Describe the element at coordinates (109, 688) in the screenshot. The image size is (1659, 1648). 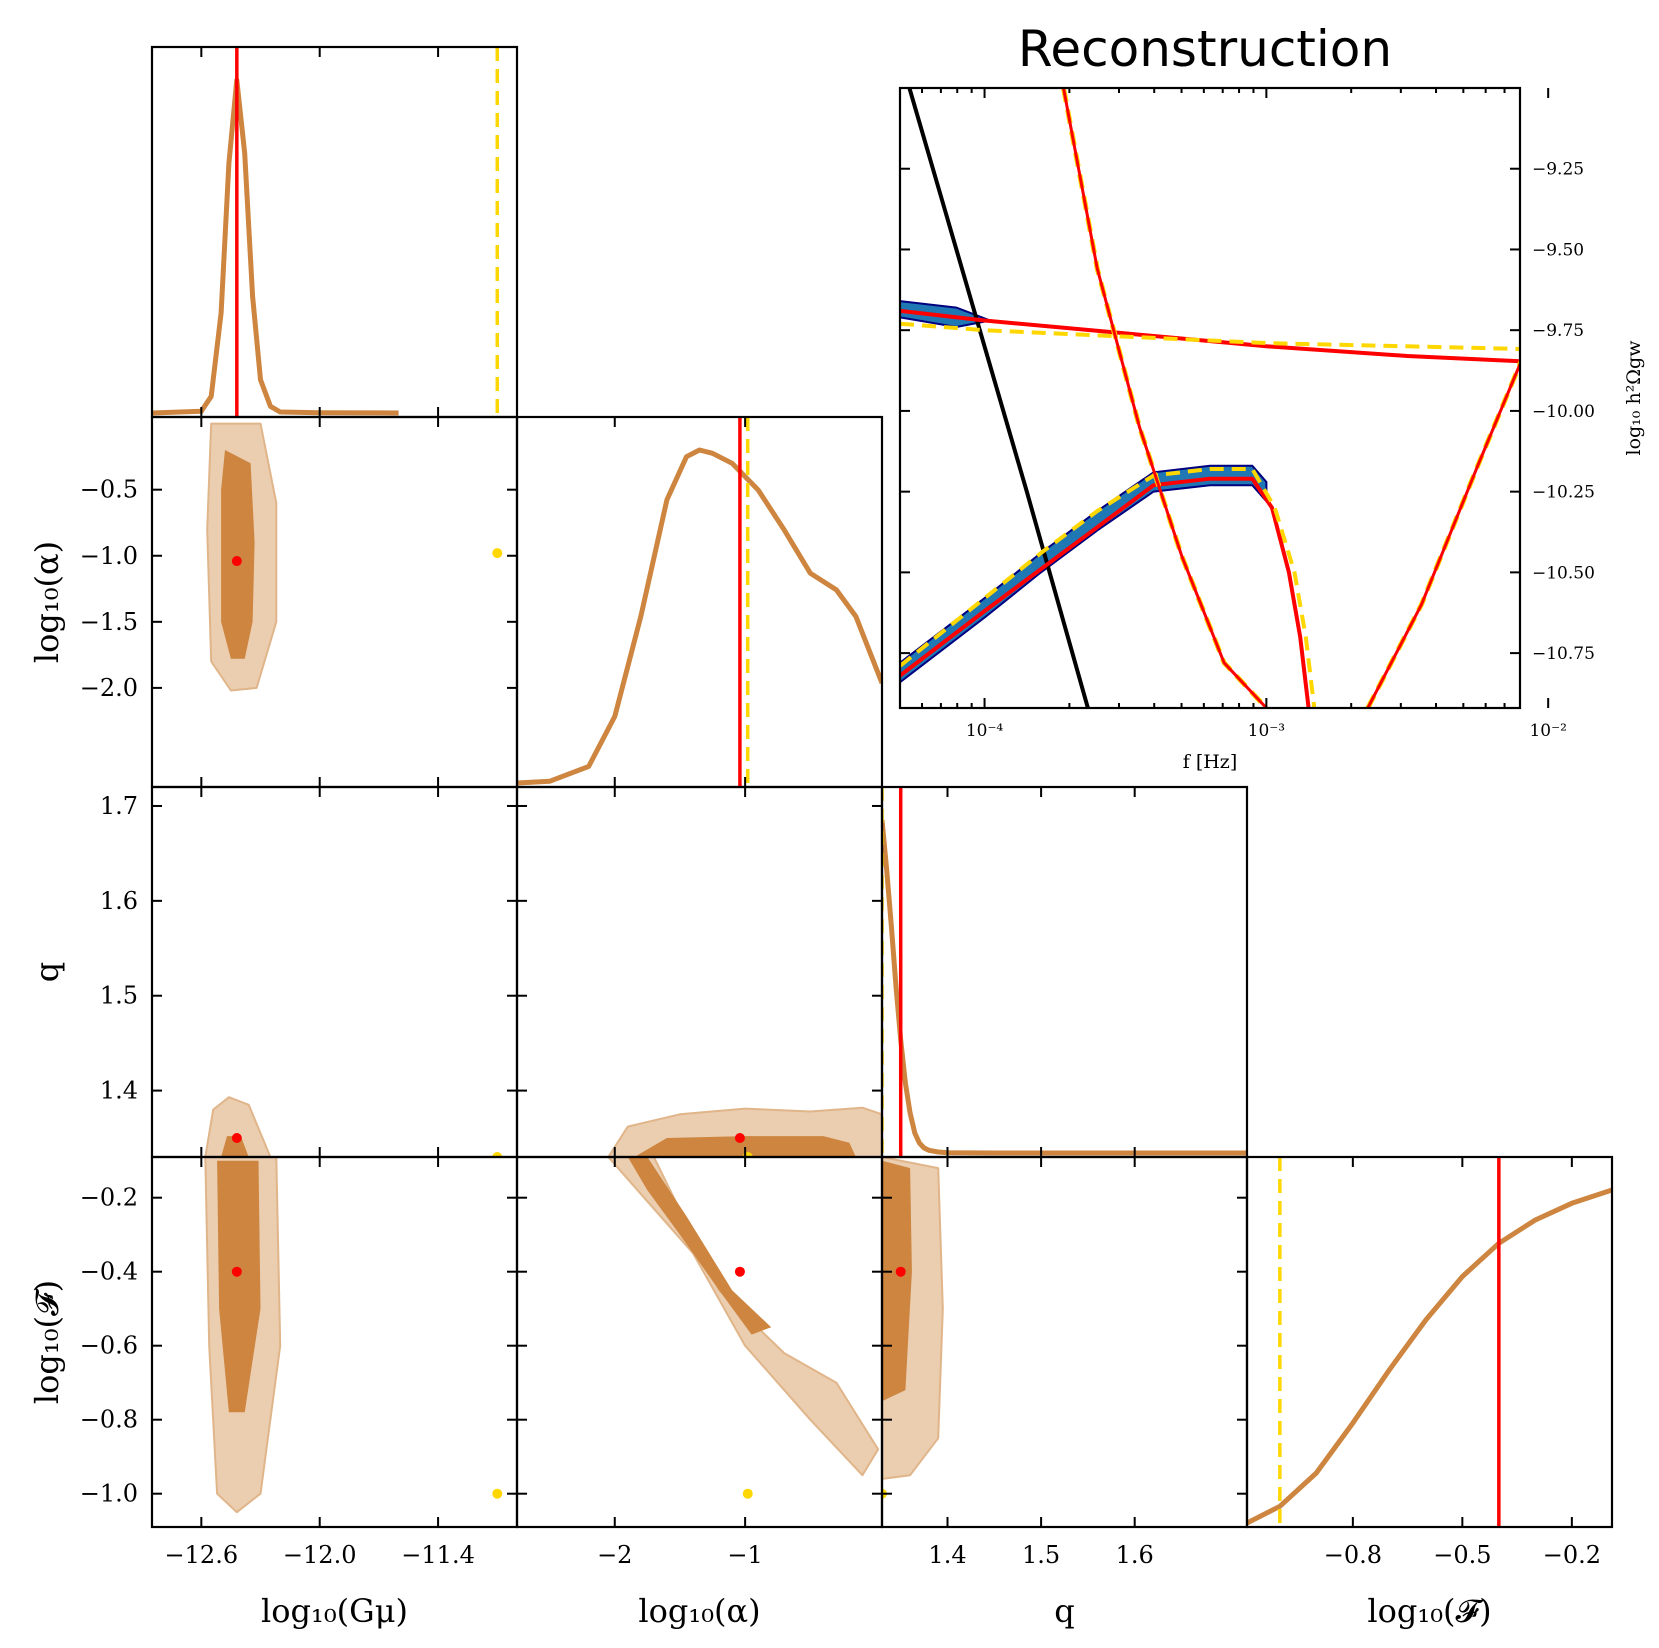
I see `y-tick-label-log10_alpha: −2.0` at that location.